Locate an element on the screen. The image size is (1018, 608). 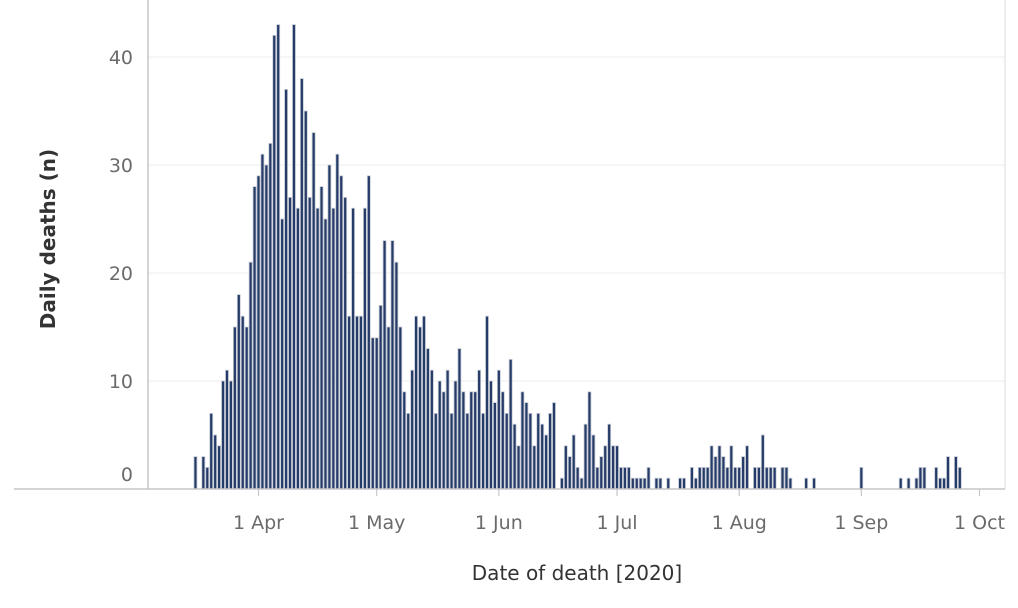
x-tick-label: 1 Apr is located at coordinates (258, 523).